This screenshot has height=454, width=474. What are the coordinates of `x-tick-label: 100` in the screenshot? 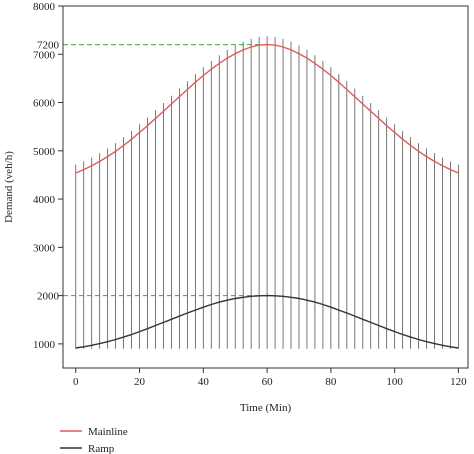 It's located at (394, 382).